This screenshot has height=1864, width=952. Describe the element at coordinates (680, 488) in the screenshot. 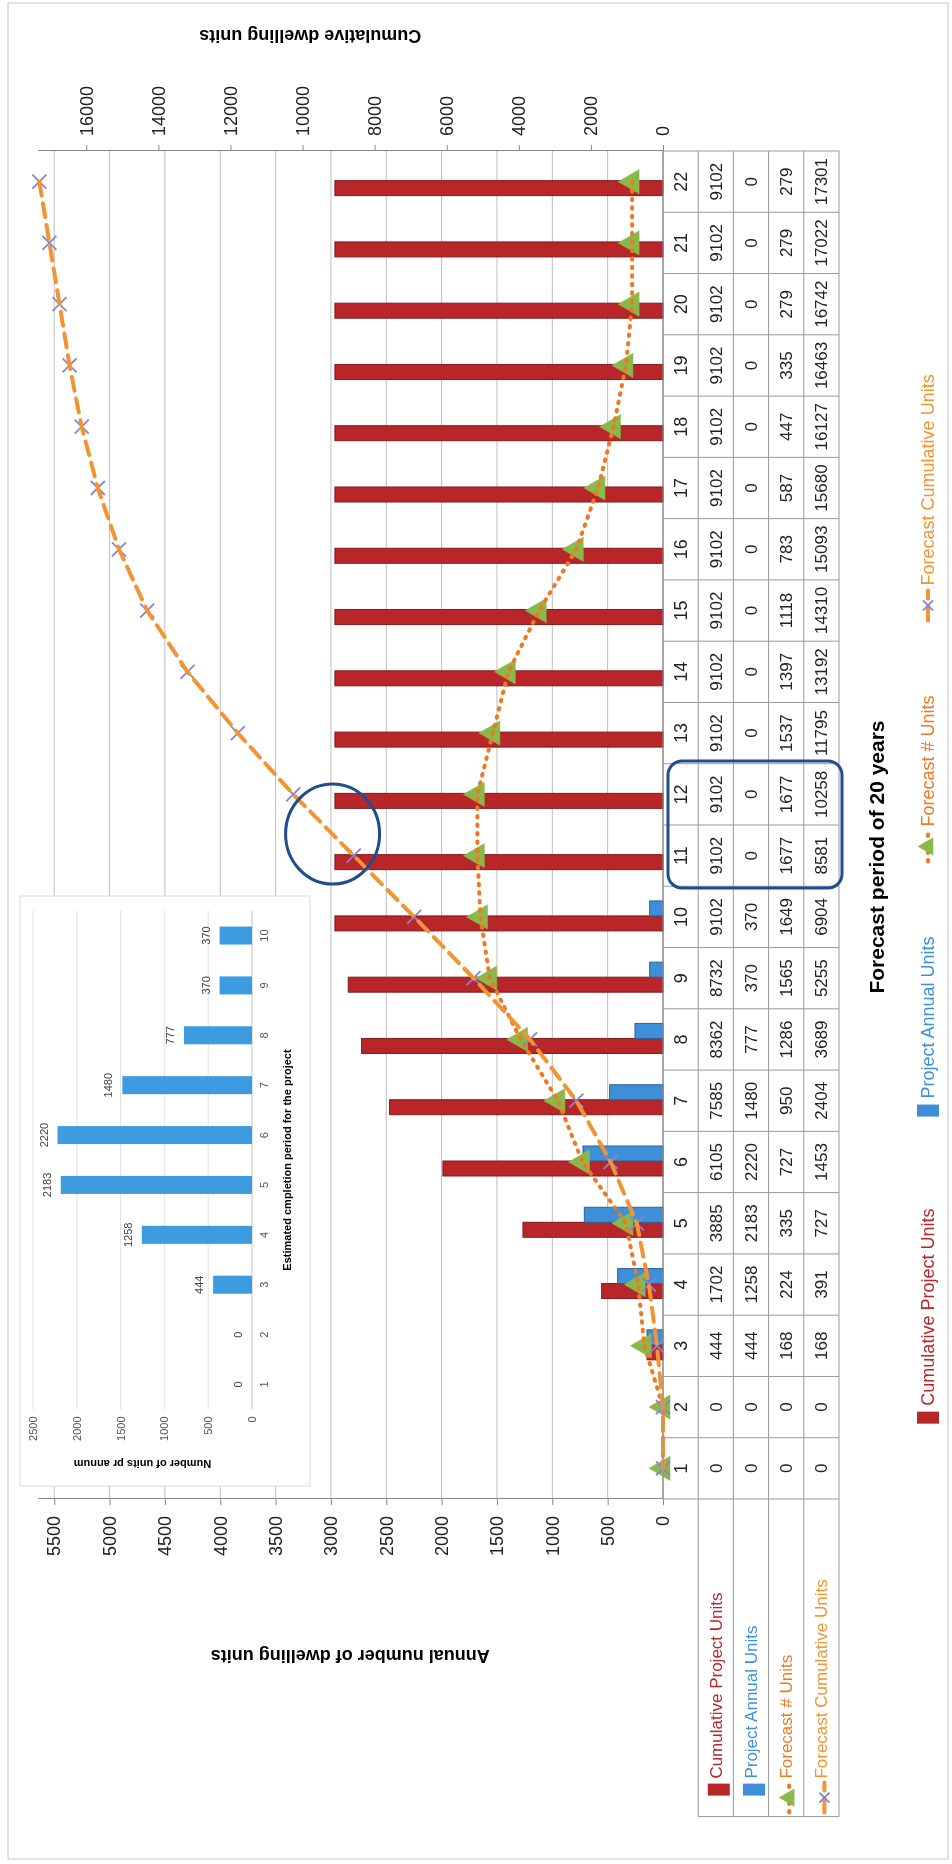

I see `y-tick-label: 17` at that location.